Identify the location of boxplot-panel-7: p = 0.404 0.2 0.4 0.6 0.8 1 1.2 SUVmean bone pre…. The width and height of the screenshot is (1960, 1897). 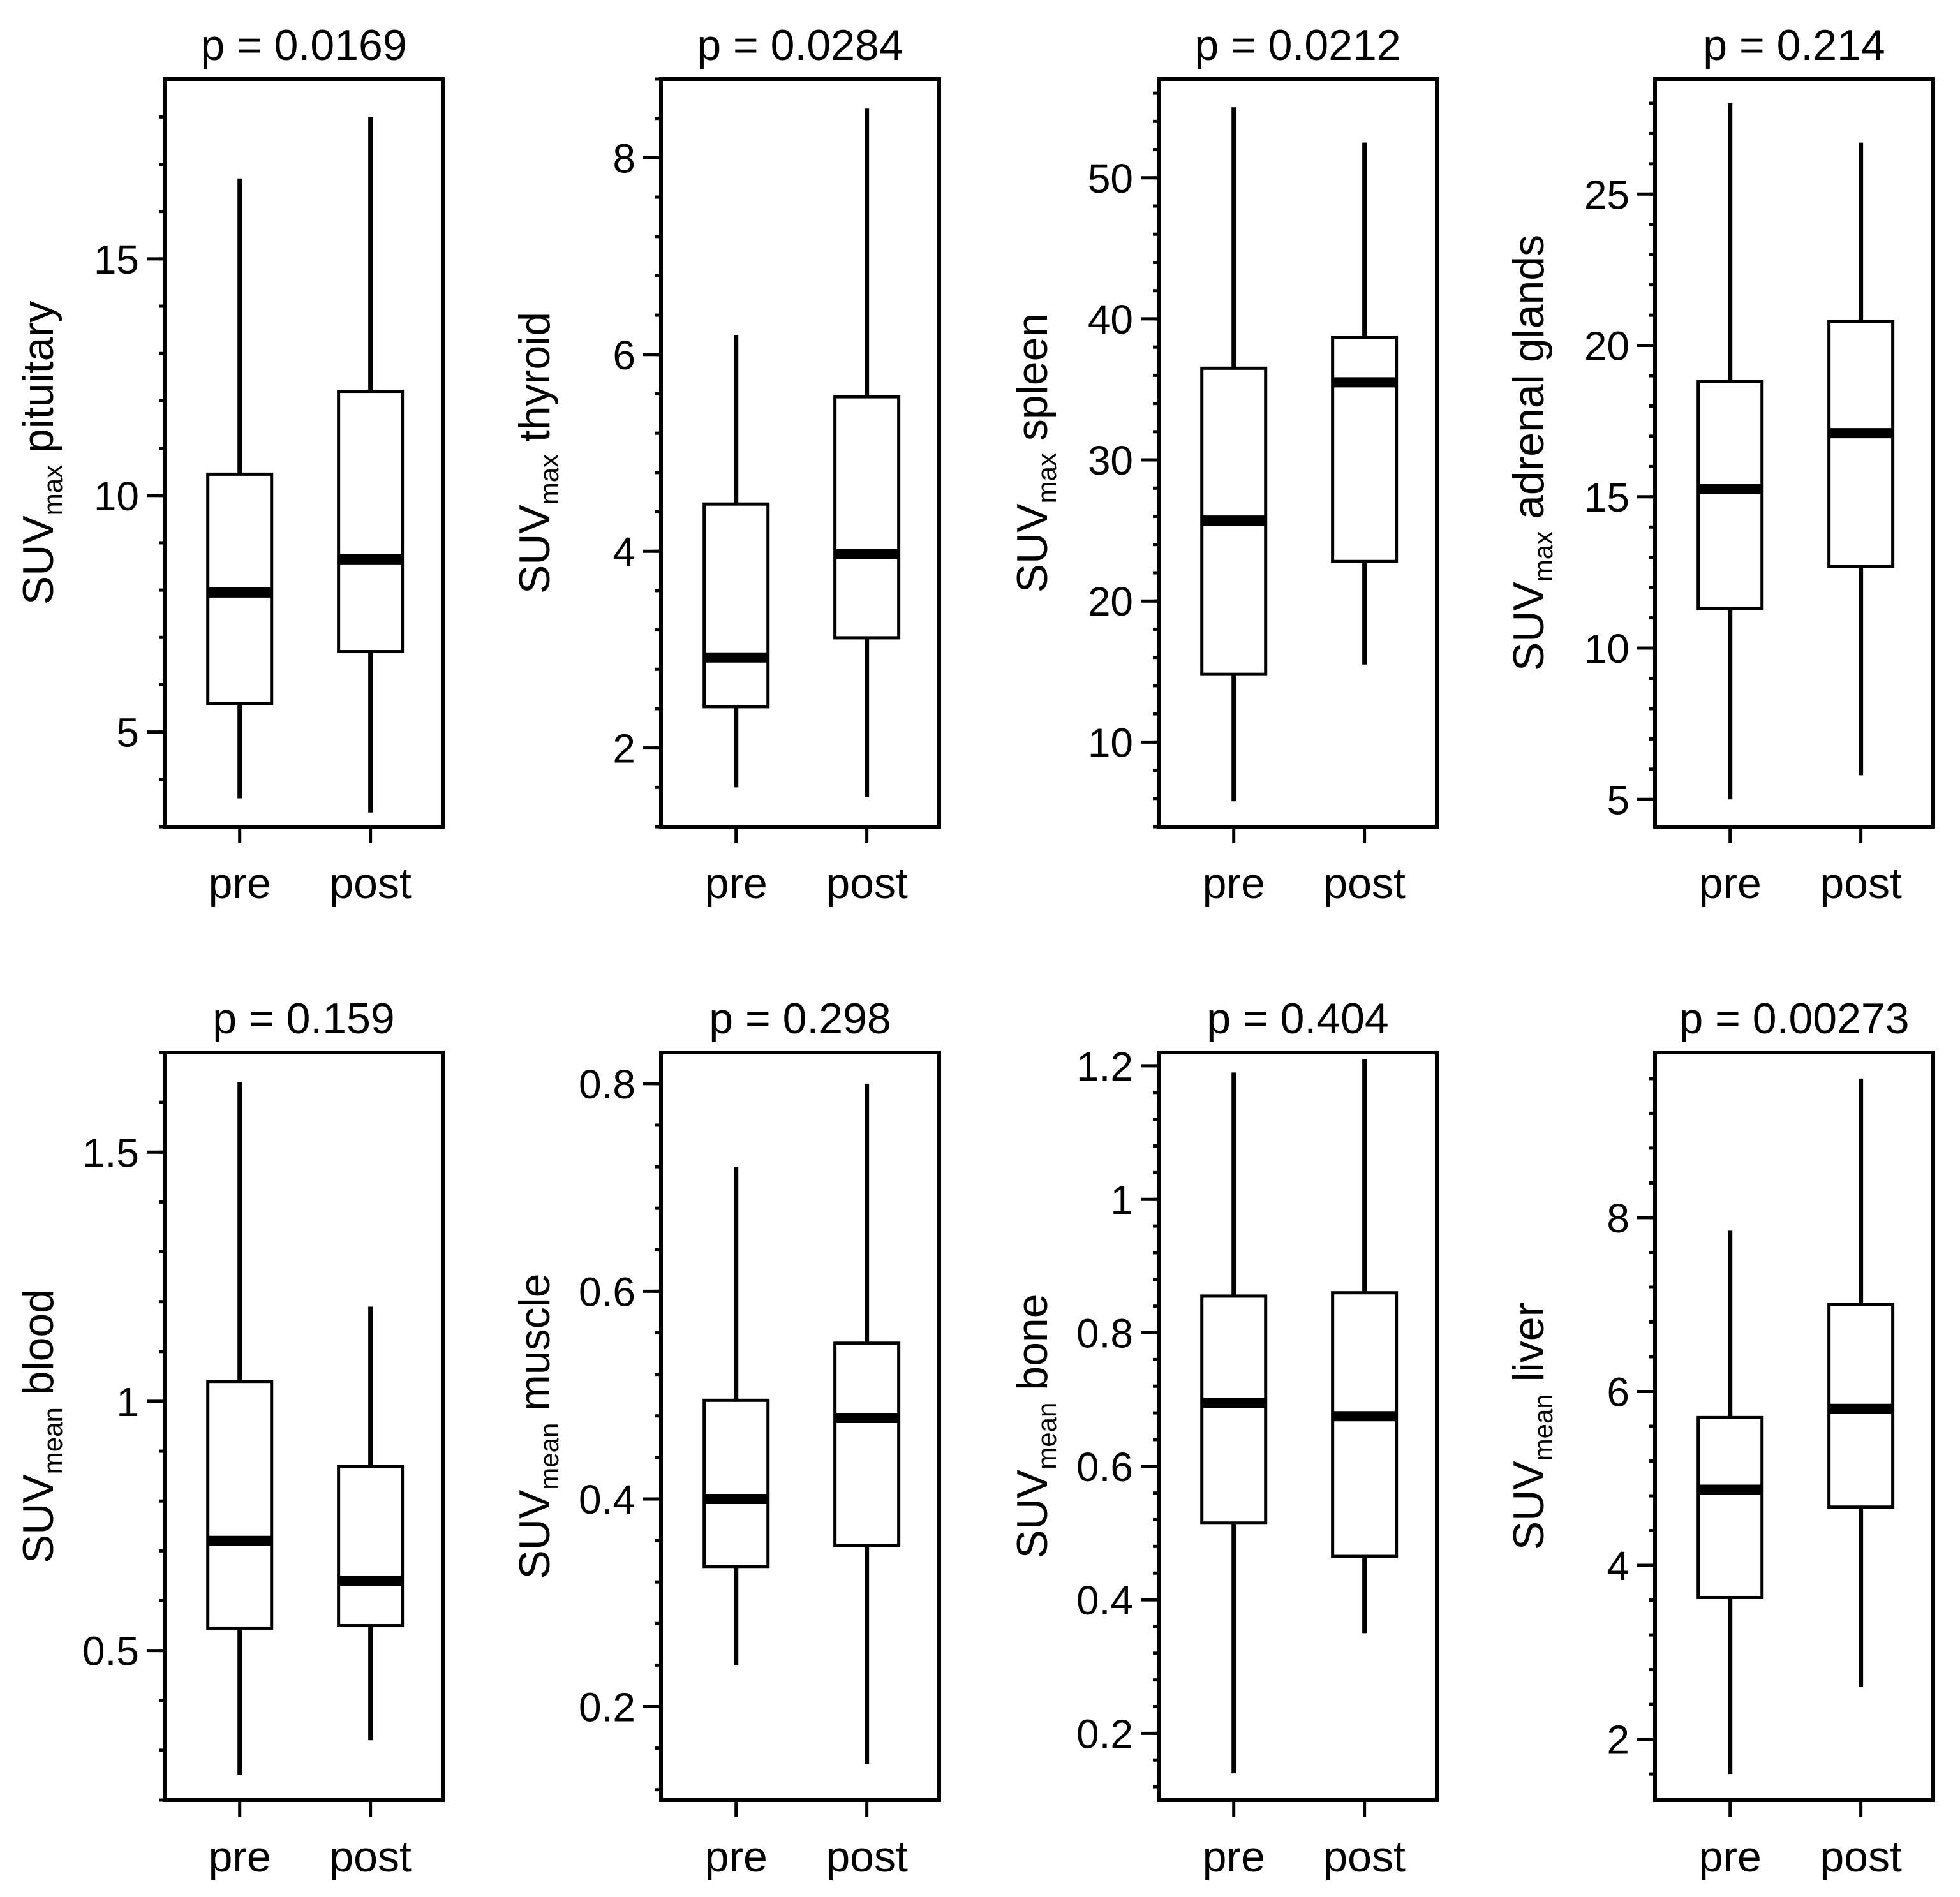
(1223, 1437).